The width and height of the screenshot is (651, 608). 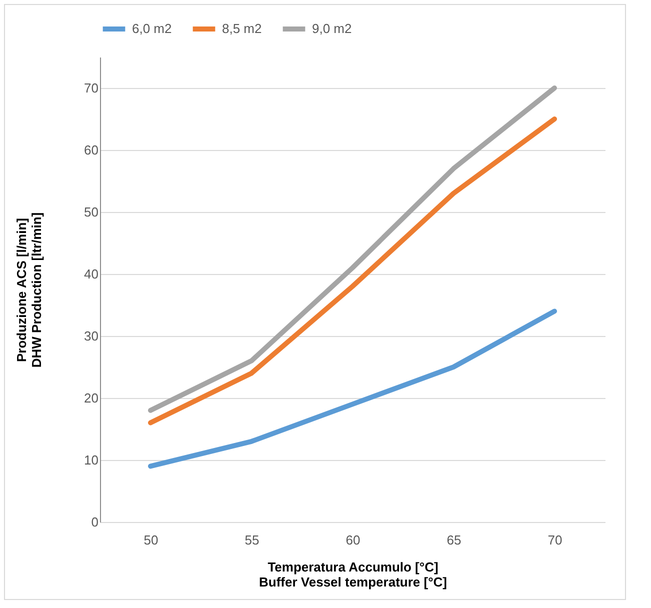 I want to click on x-tick-label: 50, so click(x=151, y=540).